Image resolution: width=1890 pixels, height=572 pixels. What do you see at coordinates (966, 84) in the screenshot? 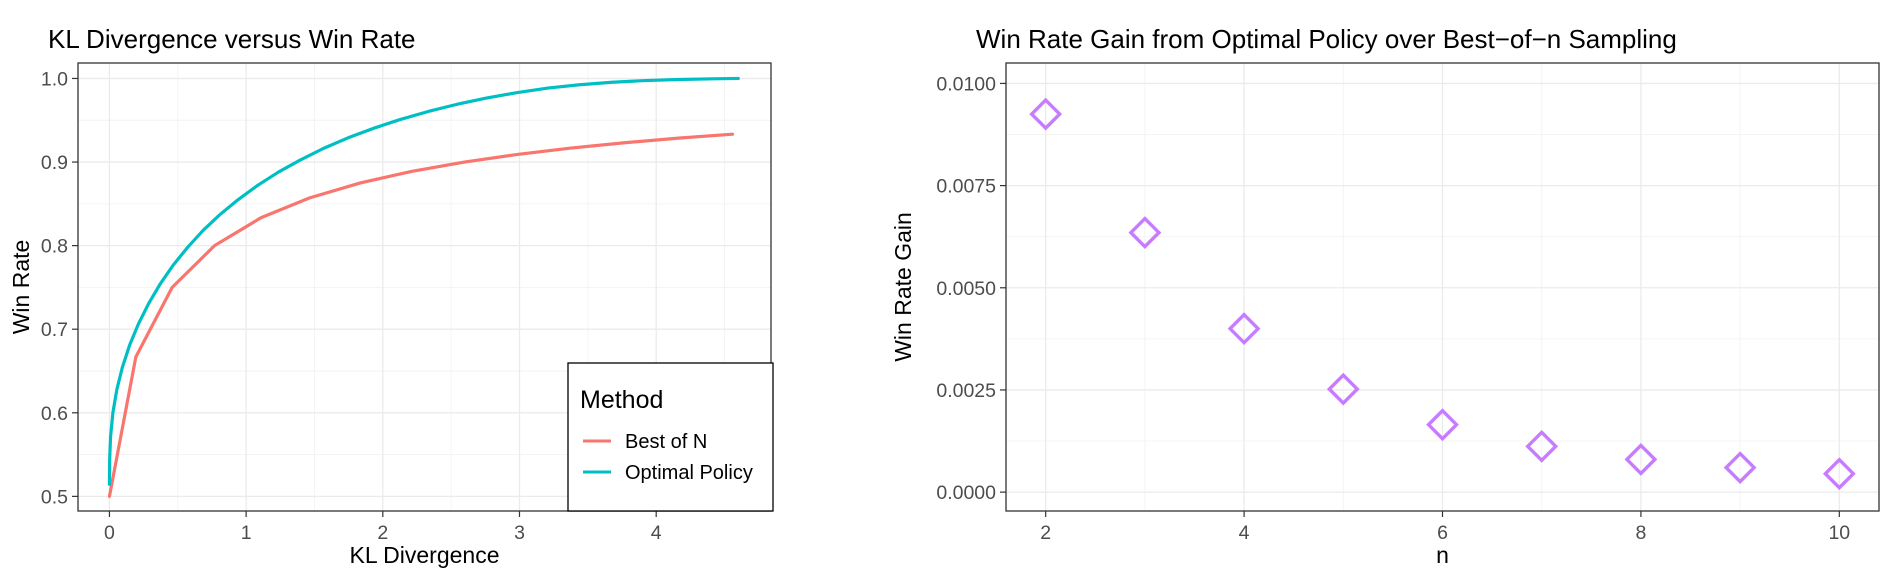
I see `right-y-tick-label: 0.0100` at bounding box center [966, 84].